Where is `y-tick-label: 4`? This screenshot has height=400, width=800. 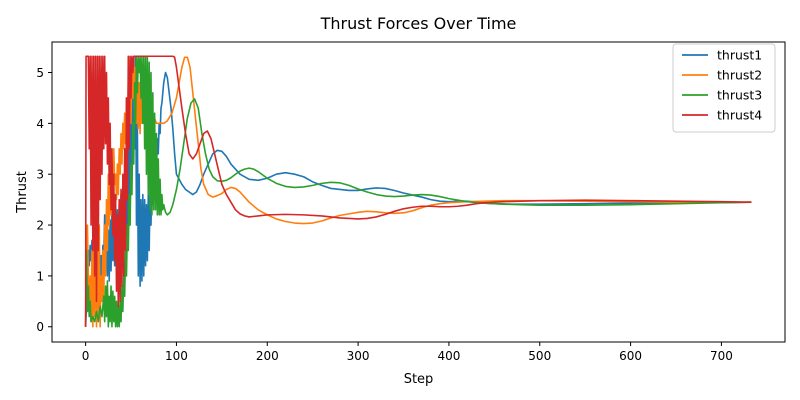
y-tick-label: 4 is located at coordinates (40, 124).